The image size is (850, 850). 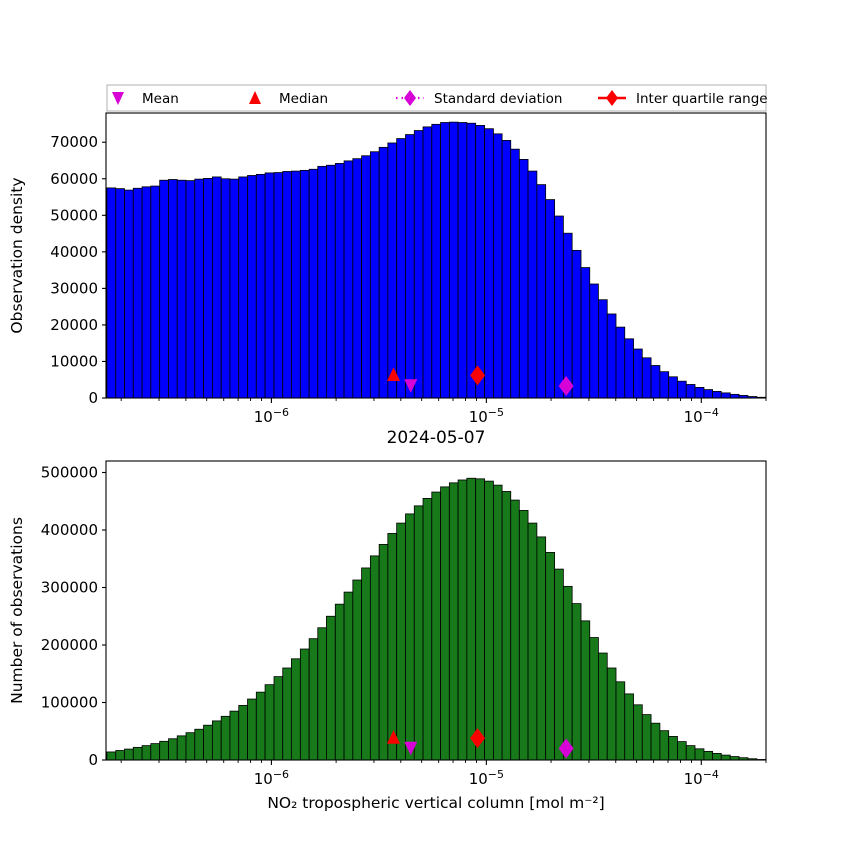 I want to click on x-tick-label: 10⁻⁵, so click(x=486, y=778).